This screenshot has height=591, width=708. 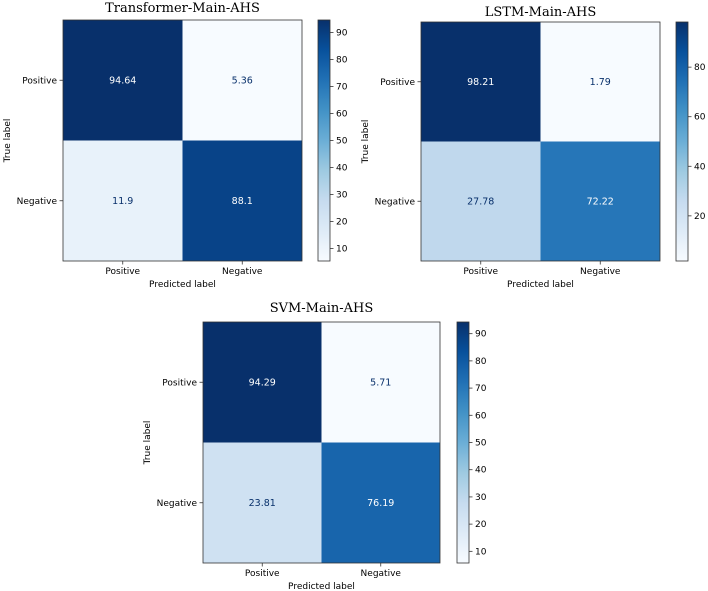 I want to click on colorbar-tick-label-svm-main-ahs-1: 20, so click(x=481, y=525).